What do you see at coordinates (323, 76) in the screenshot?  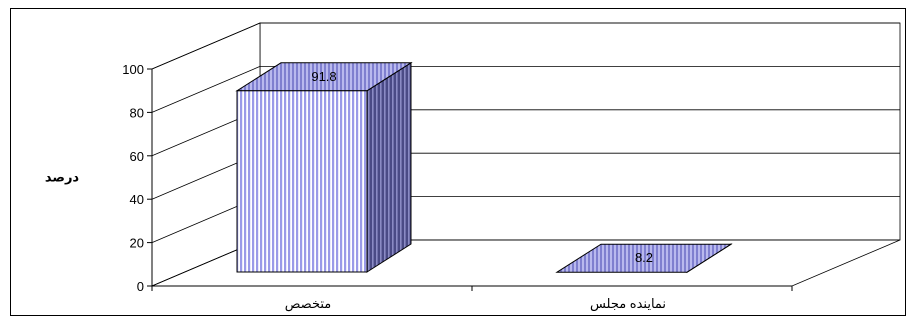 I see `data-label: 91.8` at bounding box center [323, 76].